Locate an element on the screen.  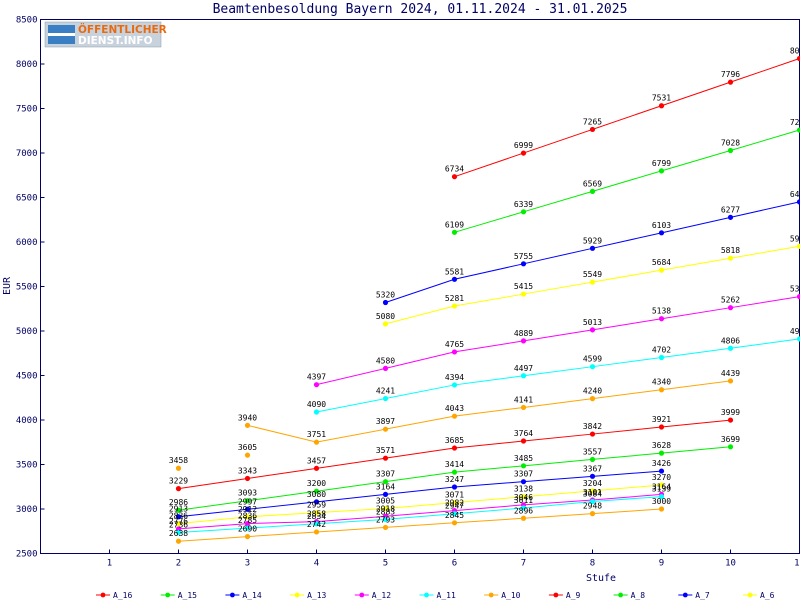
y-tick-label: 7000 is located at coordinates (27, 154).